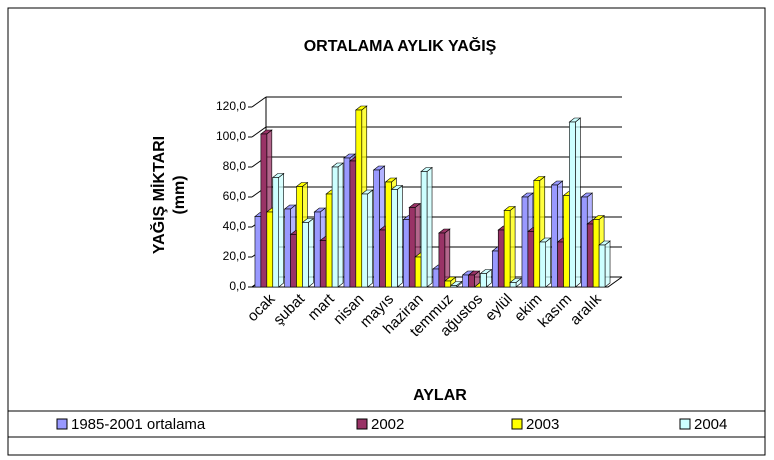 The width and height of the screenshot is (774, 460). Describe the element at coordinates (231, 106) in the screenshot. I see `y-tick-label: 120,0` at that location.